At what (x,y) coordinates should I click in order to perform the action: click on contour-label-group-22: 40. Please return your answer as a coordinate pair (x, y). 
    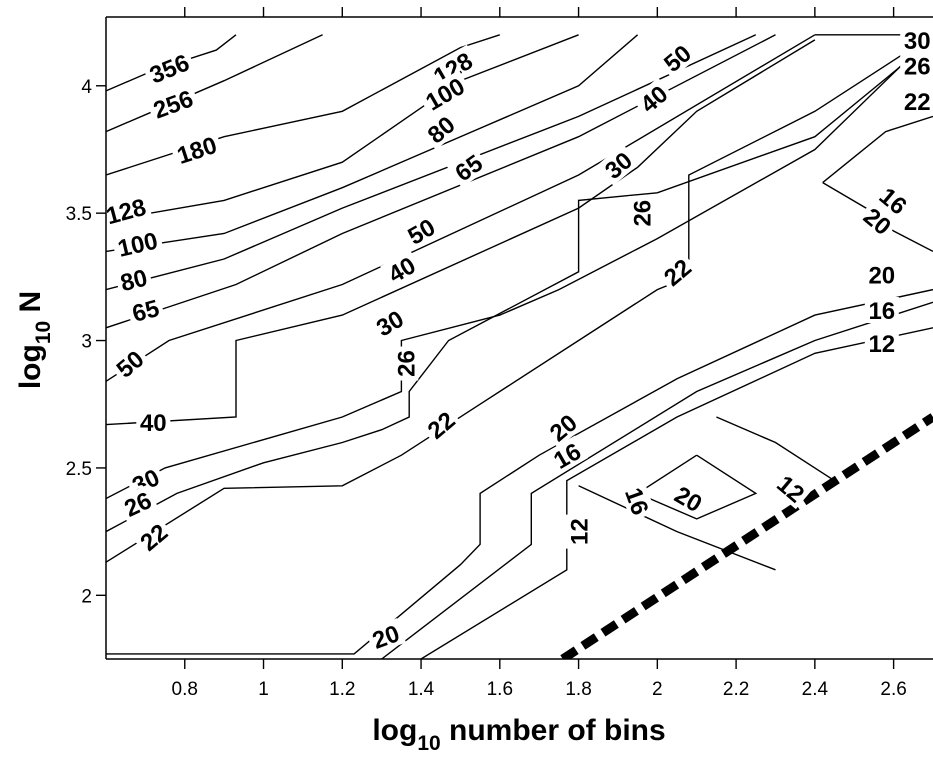
    Looking at the image, I should click on (653, 98).